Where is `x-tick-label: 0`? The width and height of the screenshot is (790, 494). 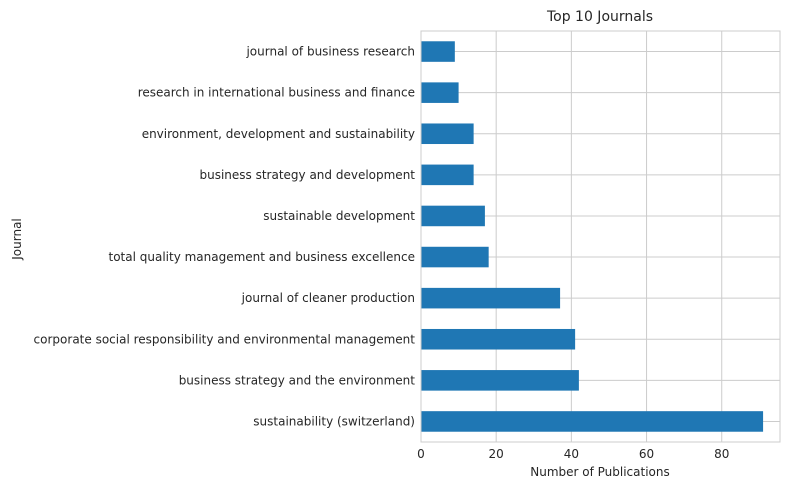 x-tick-label: 0 is located at coordinates (421, 454).